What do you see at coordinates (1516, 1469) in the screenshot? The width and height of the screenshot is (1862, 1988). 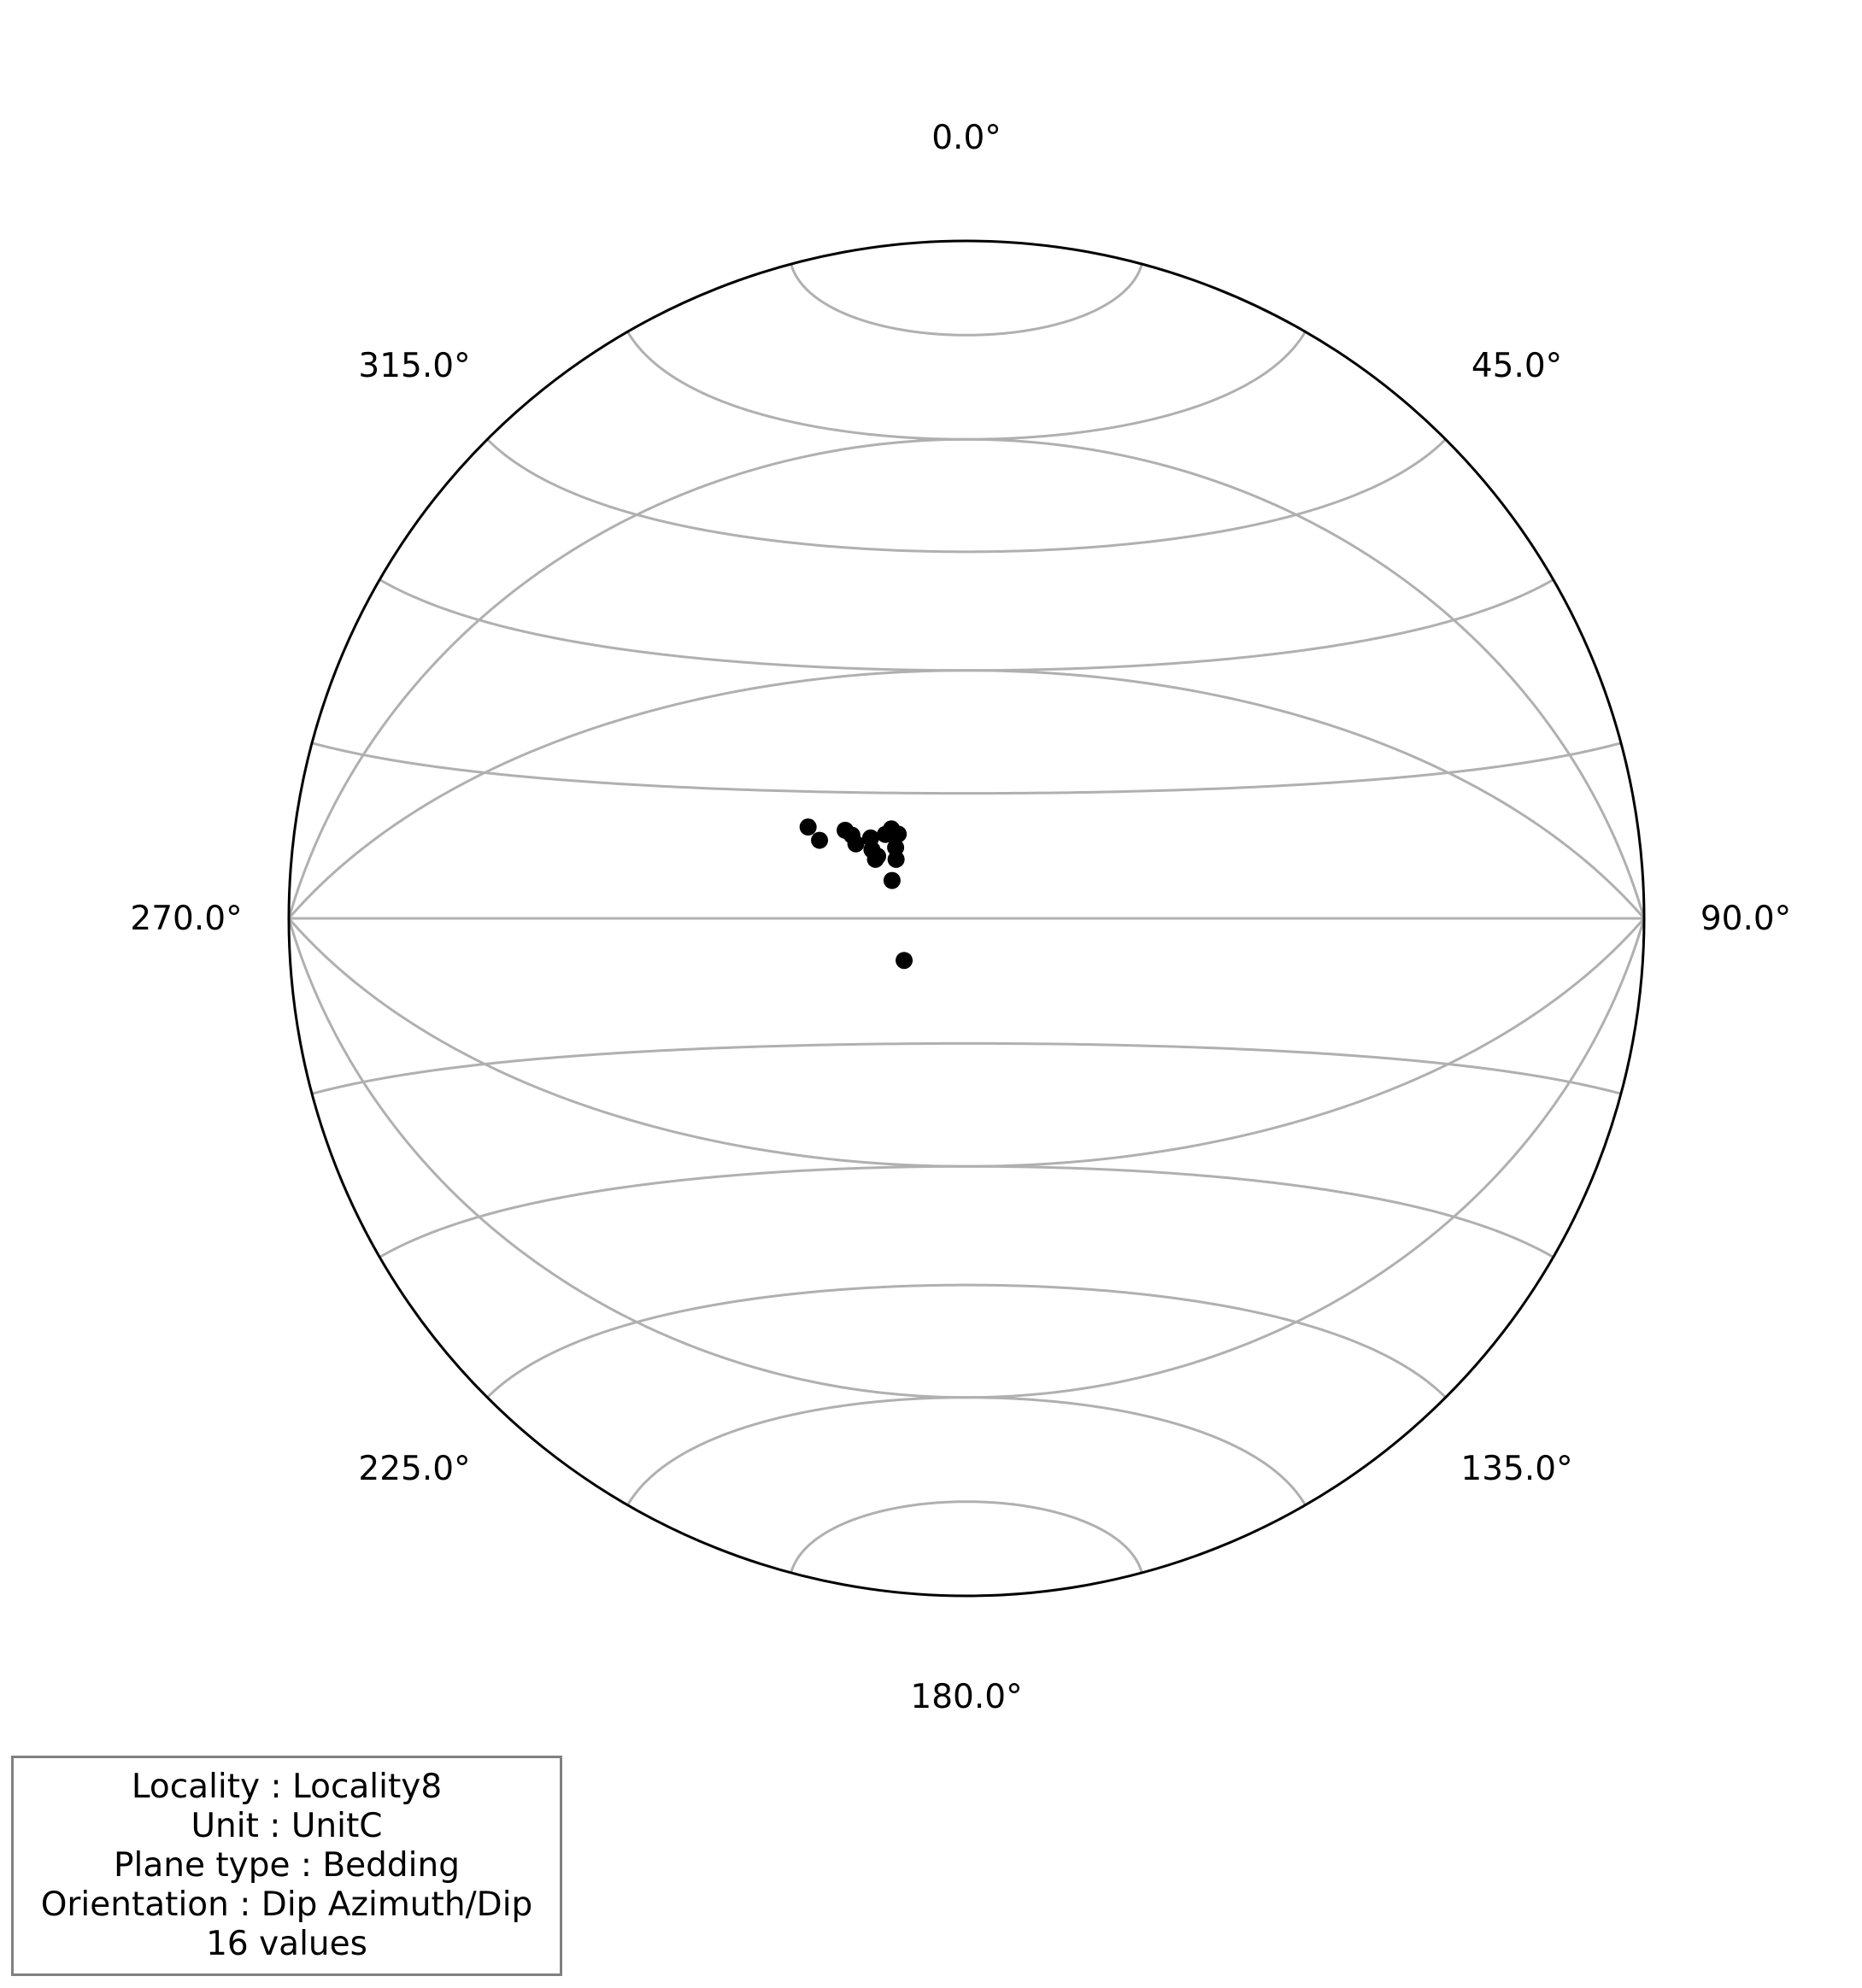 I see `azimuth-tick-label-135: 135.0°` at bounding box center [1516, 1469].